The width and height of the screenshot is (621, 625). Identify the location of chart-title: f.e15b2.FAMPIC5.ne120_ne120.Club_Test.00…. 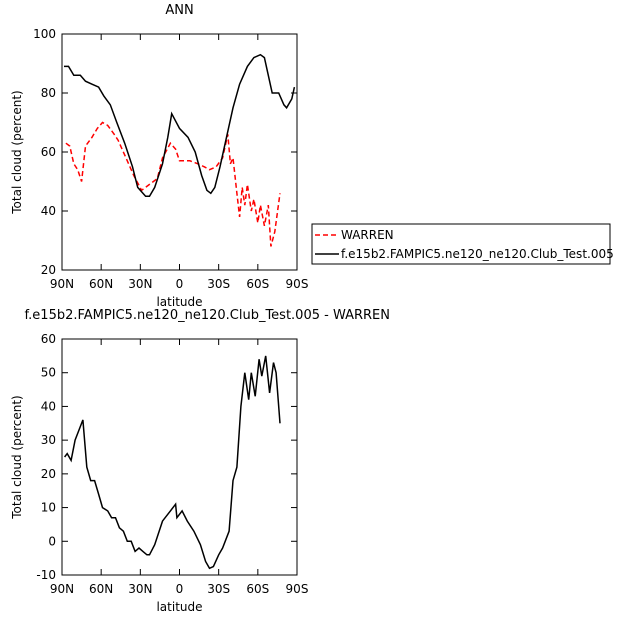
(207, 315).